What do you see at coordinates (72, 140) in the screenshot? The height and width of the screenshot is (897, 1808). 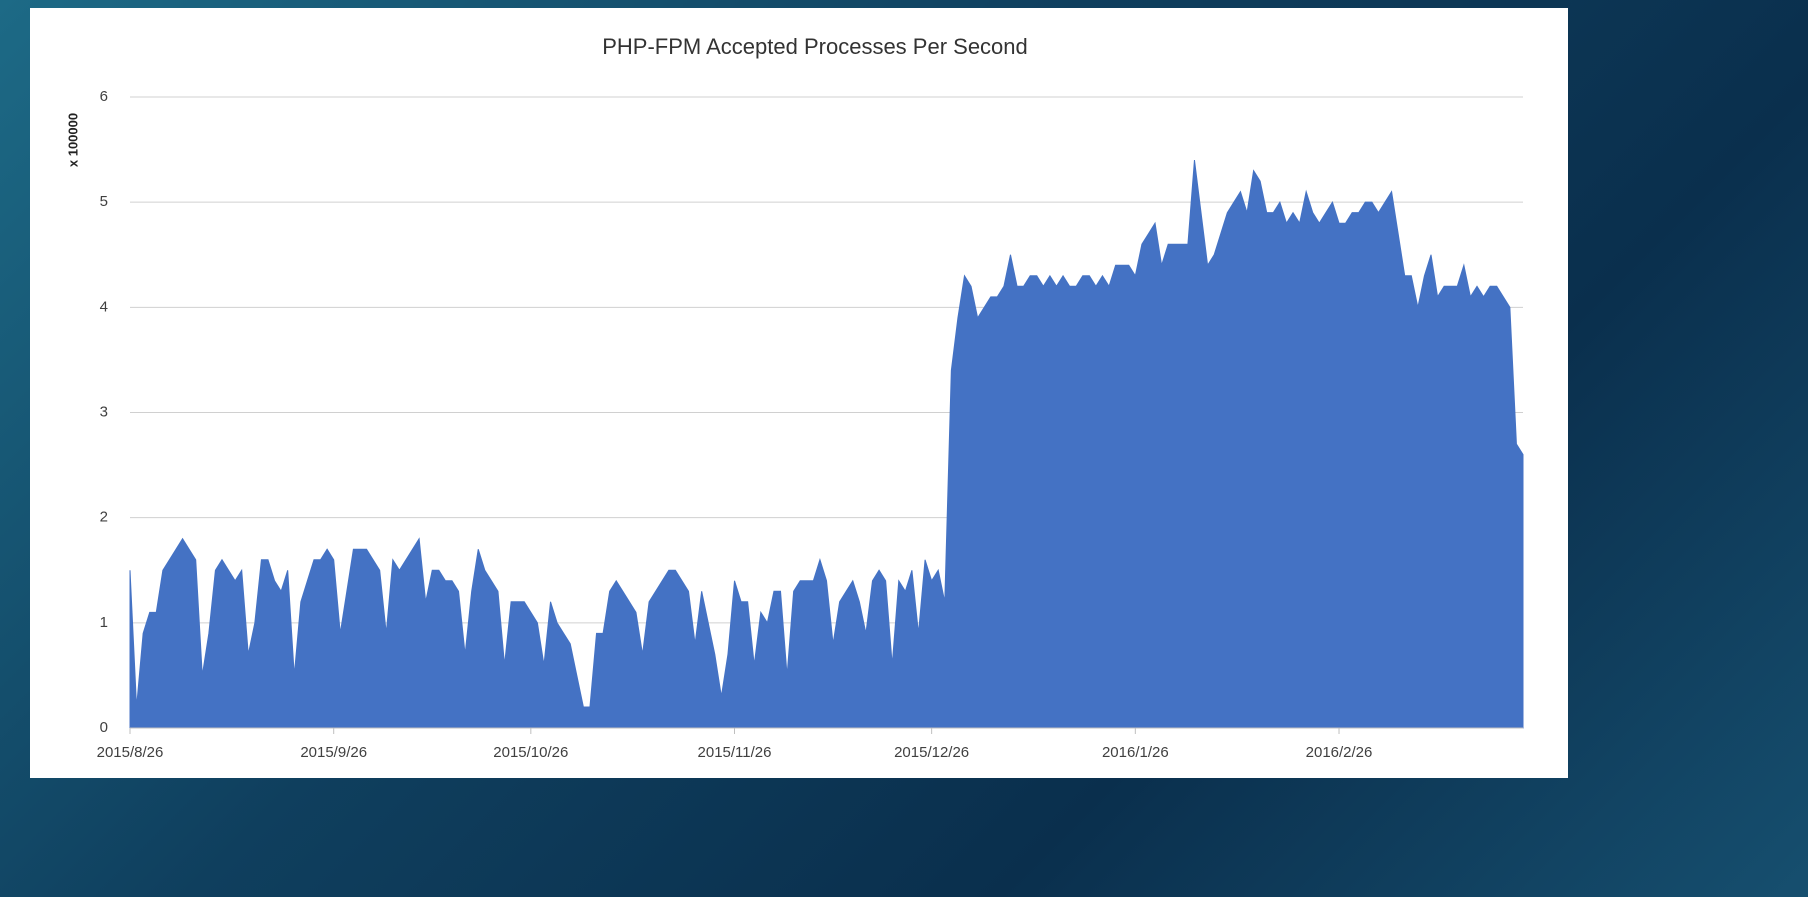 I see `y-axis-label: x 100000` at bounding box center [72, 140].